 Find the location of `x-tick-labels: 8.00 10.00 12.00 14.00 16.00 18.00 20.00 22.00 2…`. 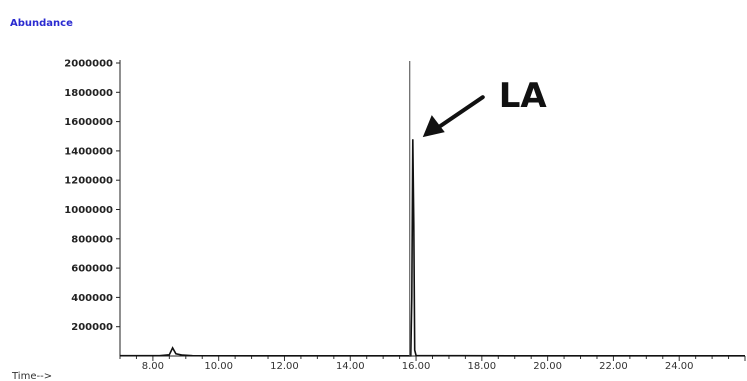

x-tick-labels: 8.00 10.00 12.00 14.00 16.00 18.00 20.00 22.00 2… is located at coordinates (418, 366).